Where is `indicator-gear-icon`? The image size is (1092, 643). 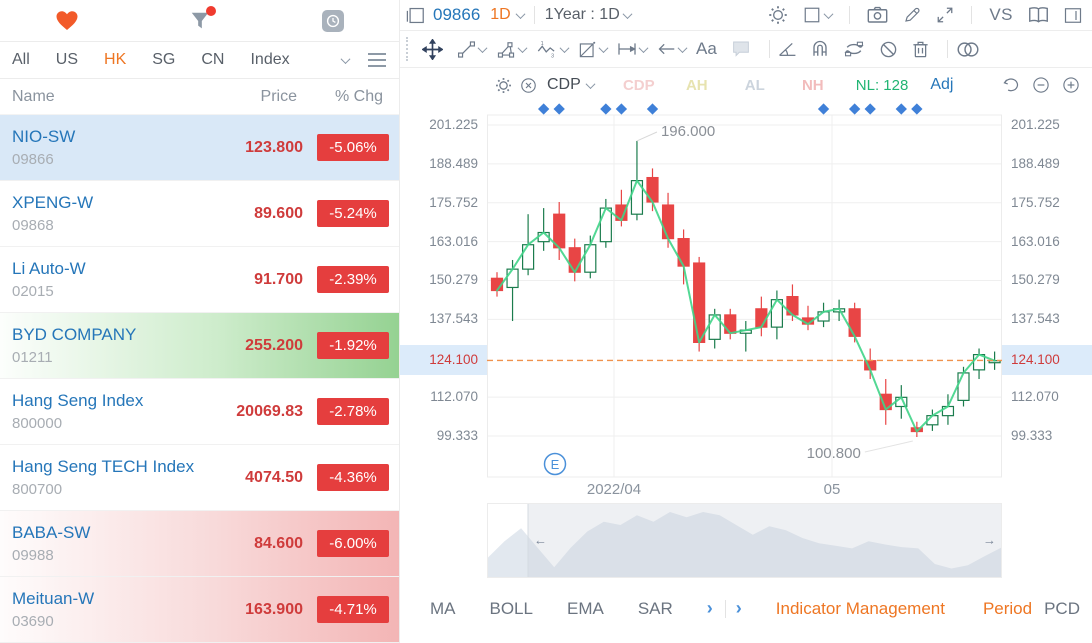 indicator-gear-icon is located at coordinates (503, 85).